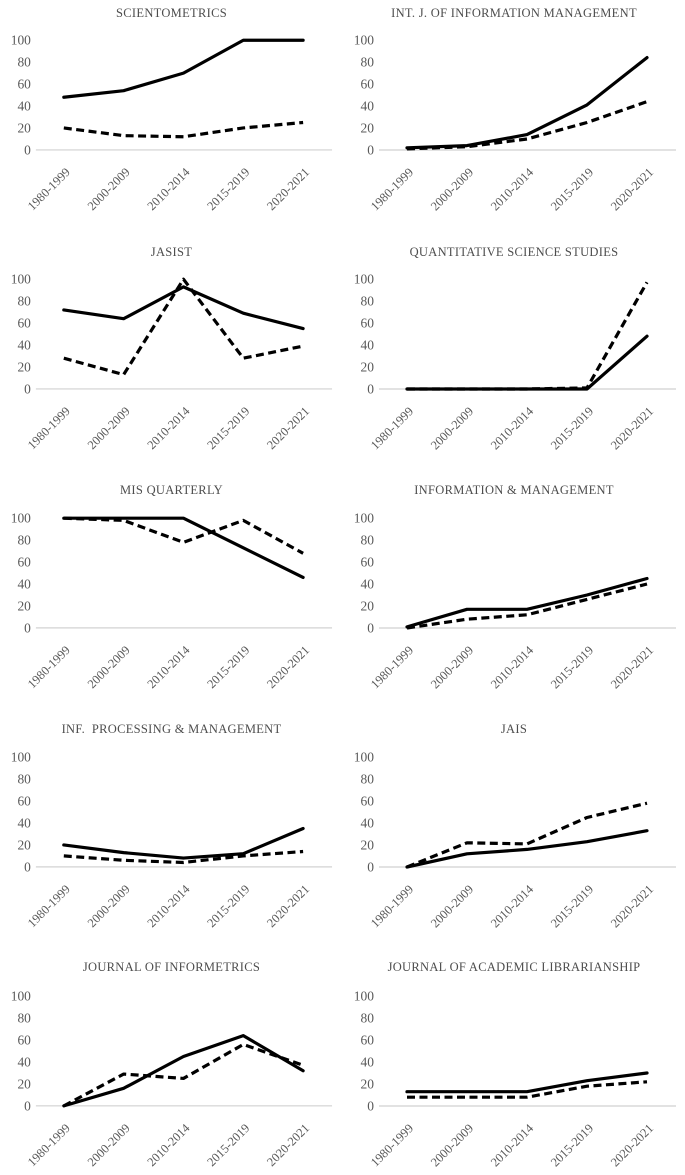  What do you see at coordinates (514, 251) in the screenshot?
I see `chart-title: QUANTITATIVE SCIENCE STUDIES` at bounding box center [514, 251].